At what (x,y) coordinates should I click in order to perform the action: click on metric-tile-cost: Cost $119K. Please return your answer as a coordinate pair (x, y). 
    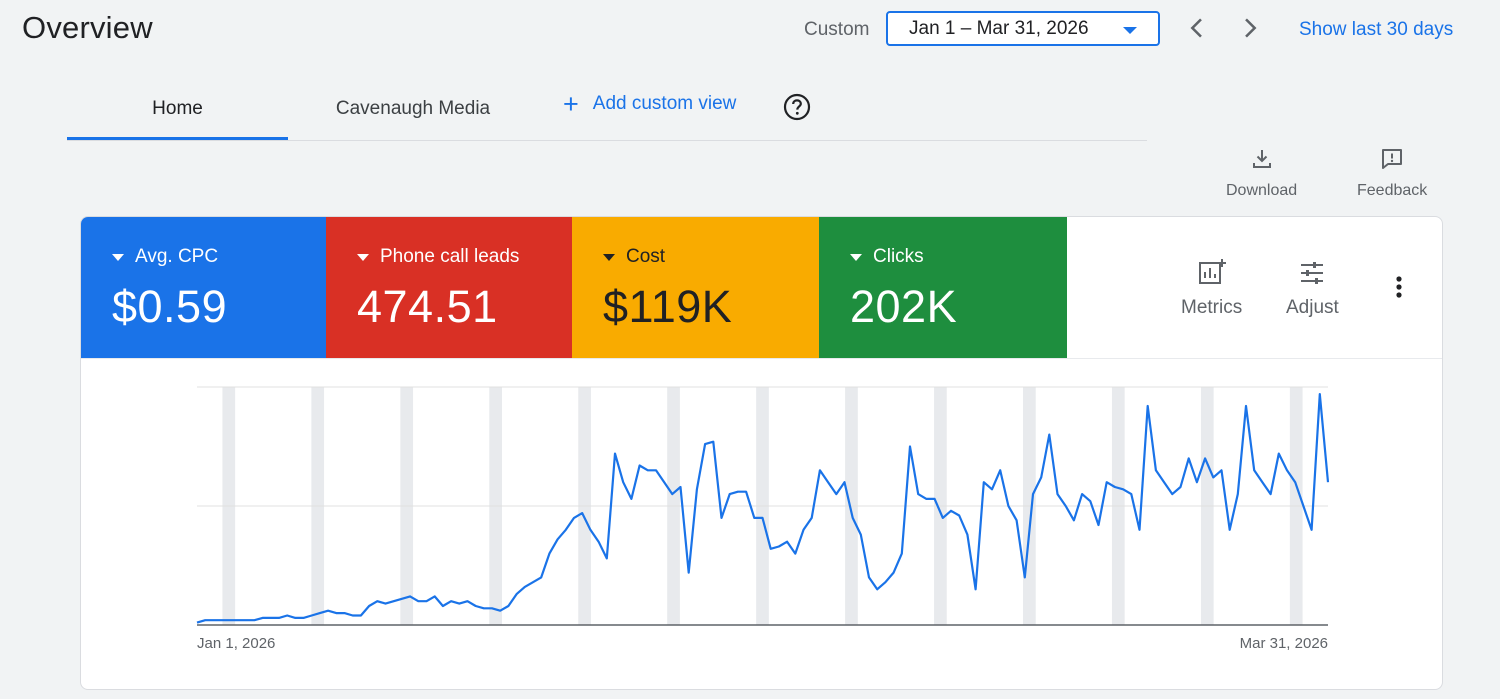
    Looking at the image, I should click on (695, 287).